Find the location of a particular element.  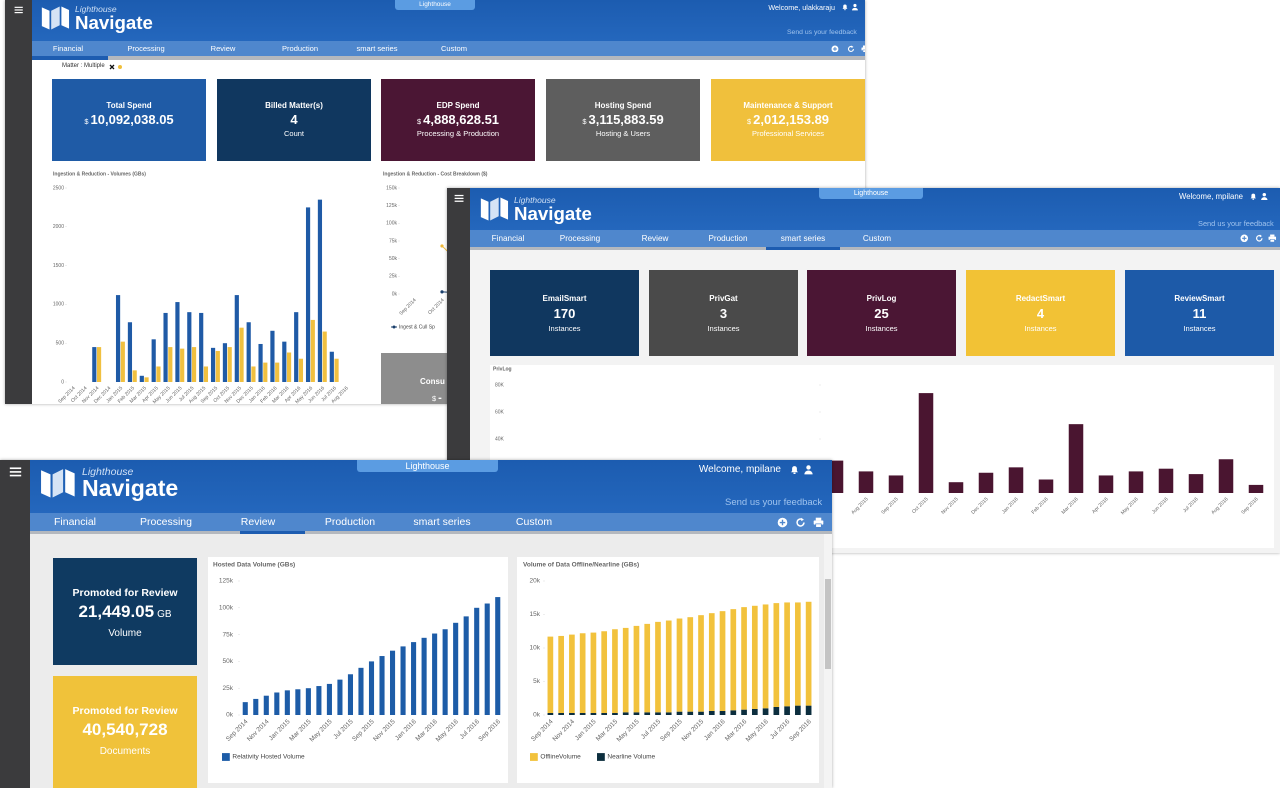

card-subtitle: Professional Services is located at coordinates (788, 133).